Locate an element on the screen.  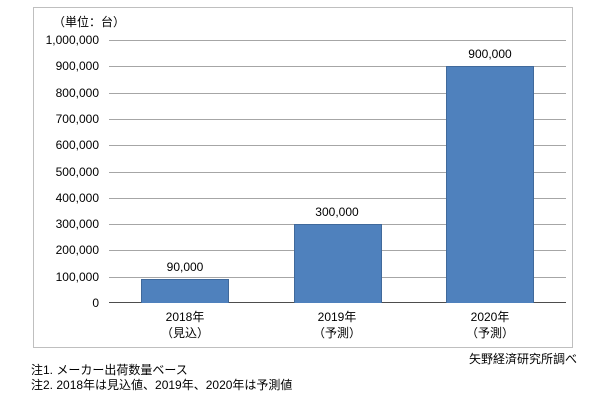
bar-value-label: 90,000 is located at coordinates (185, 267).